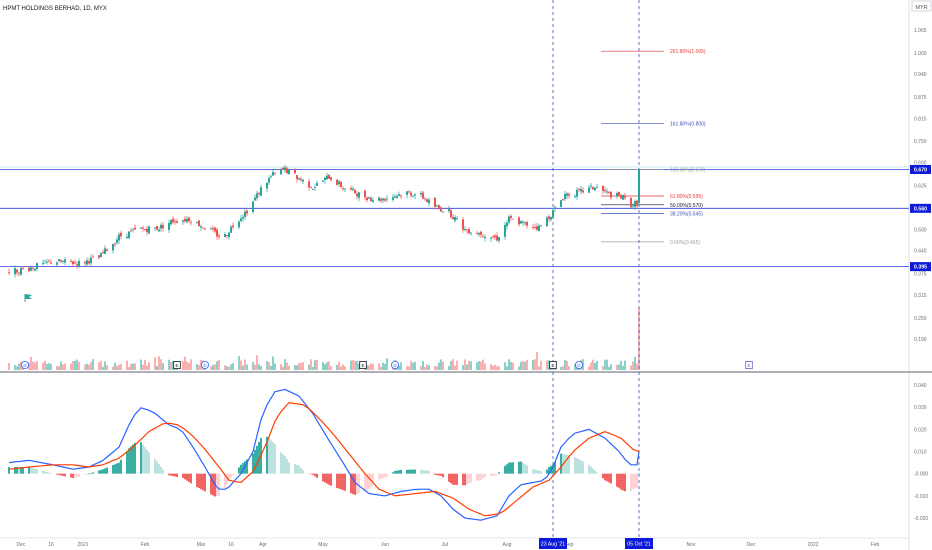 The image size is (932, 550). I want to click on time-tick-label: Mar, so click(201, 545).